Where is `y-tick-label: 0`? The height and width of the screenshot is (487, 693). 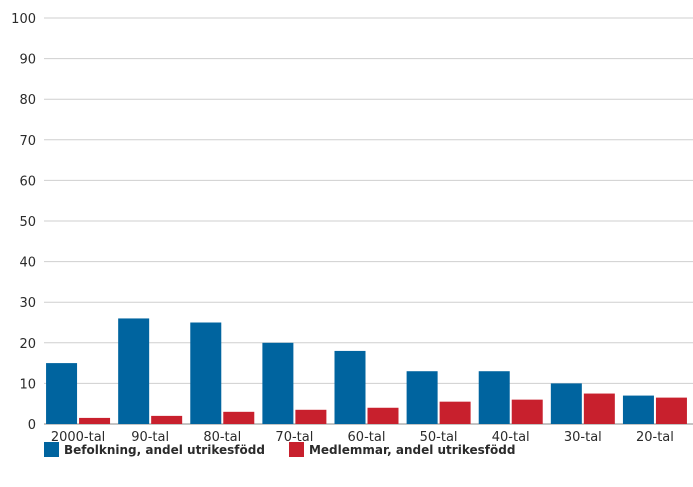
y-tick-label: 0 is located at coordinates (32, 425).